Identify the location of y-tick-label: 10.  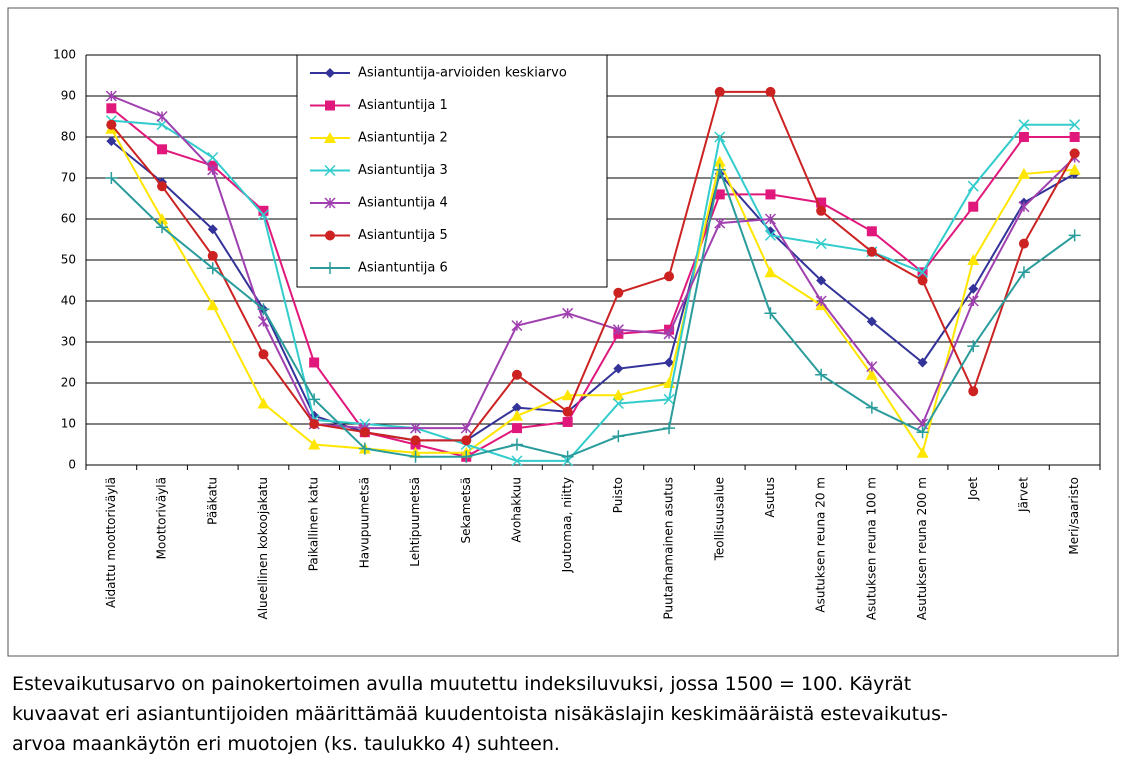
(68, 424).